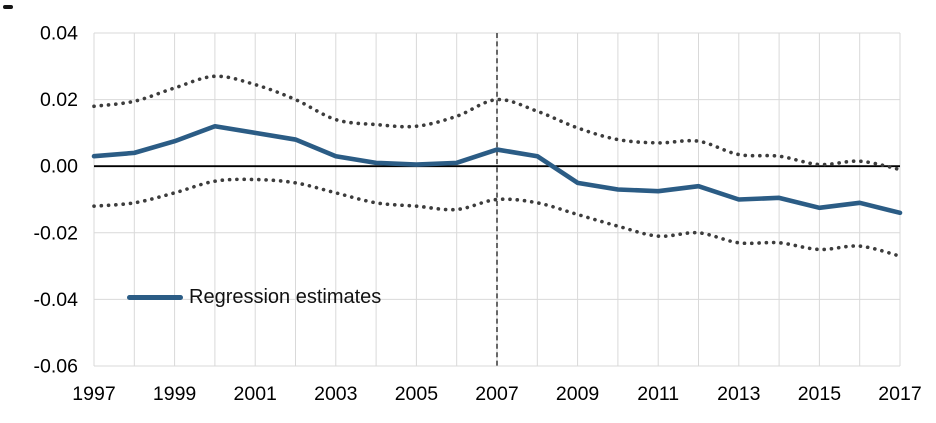 This screenshot has width=936, height=423. I want to click on y-tick-label: -0.04, so click(56, 300).